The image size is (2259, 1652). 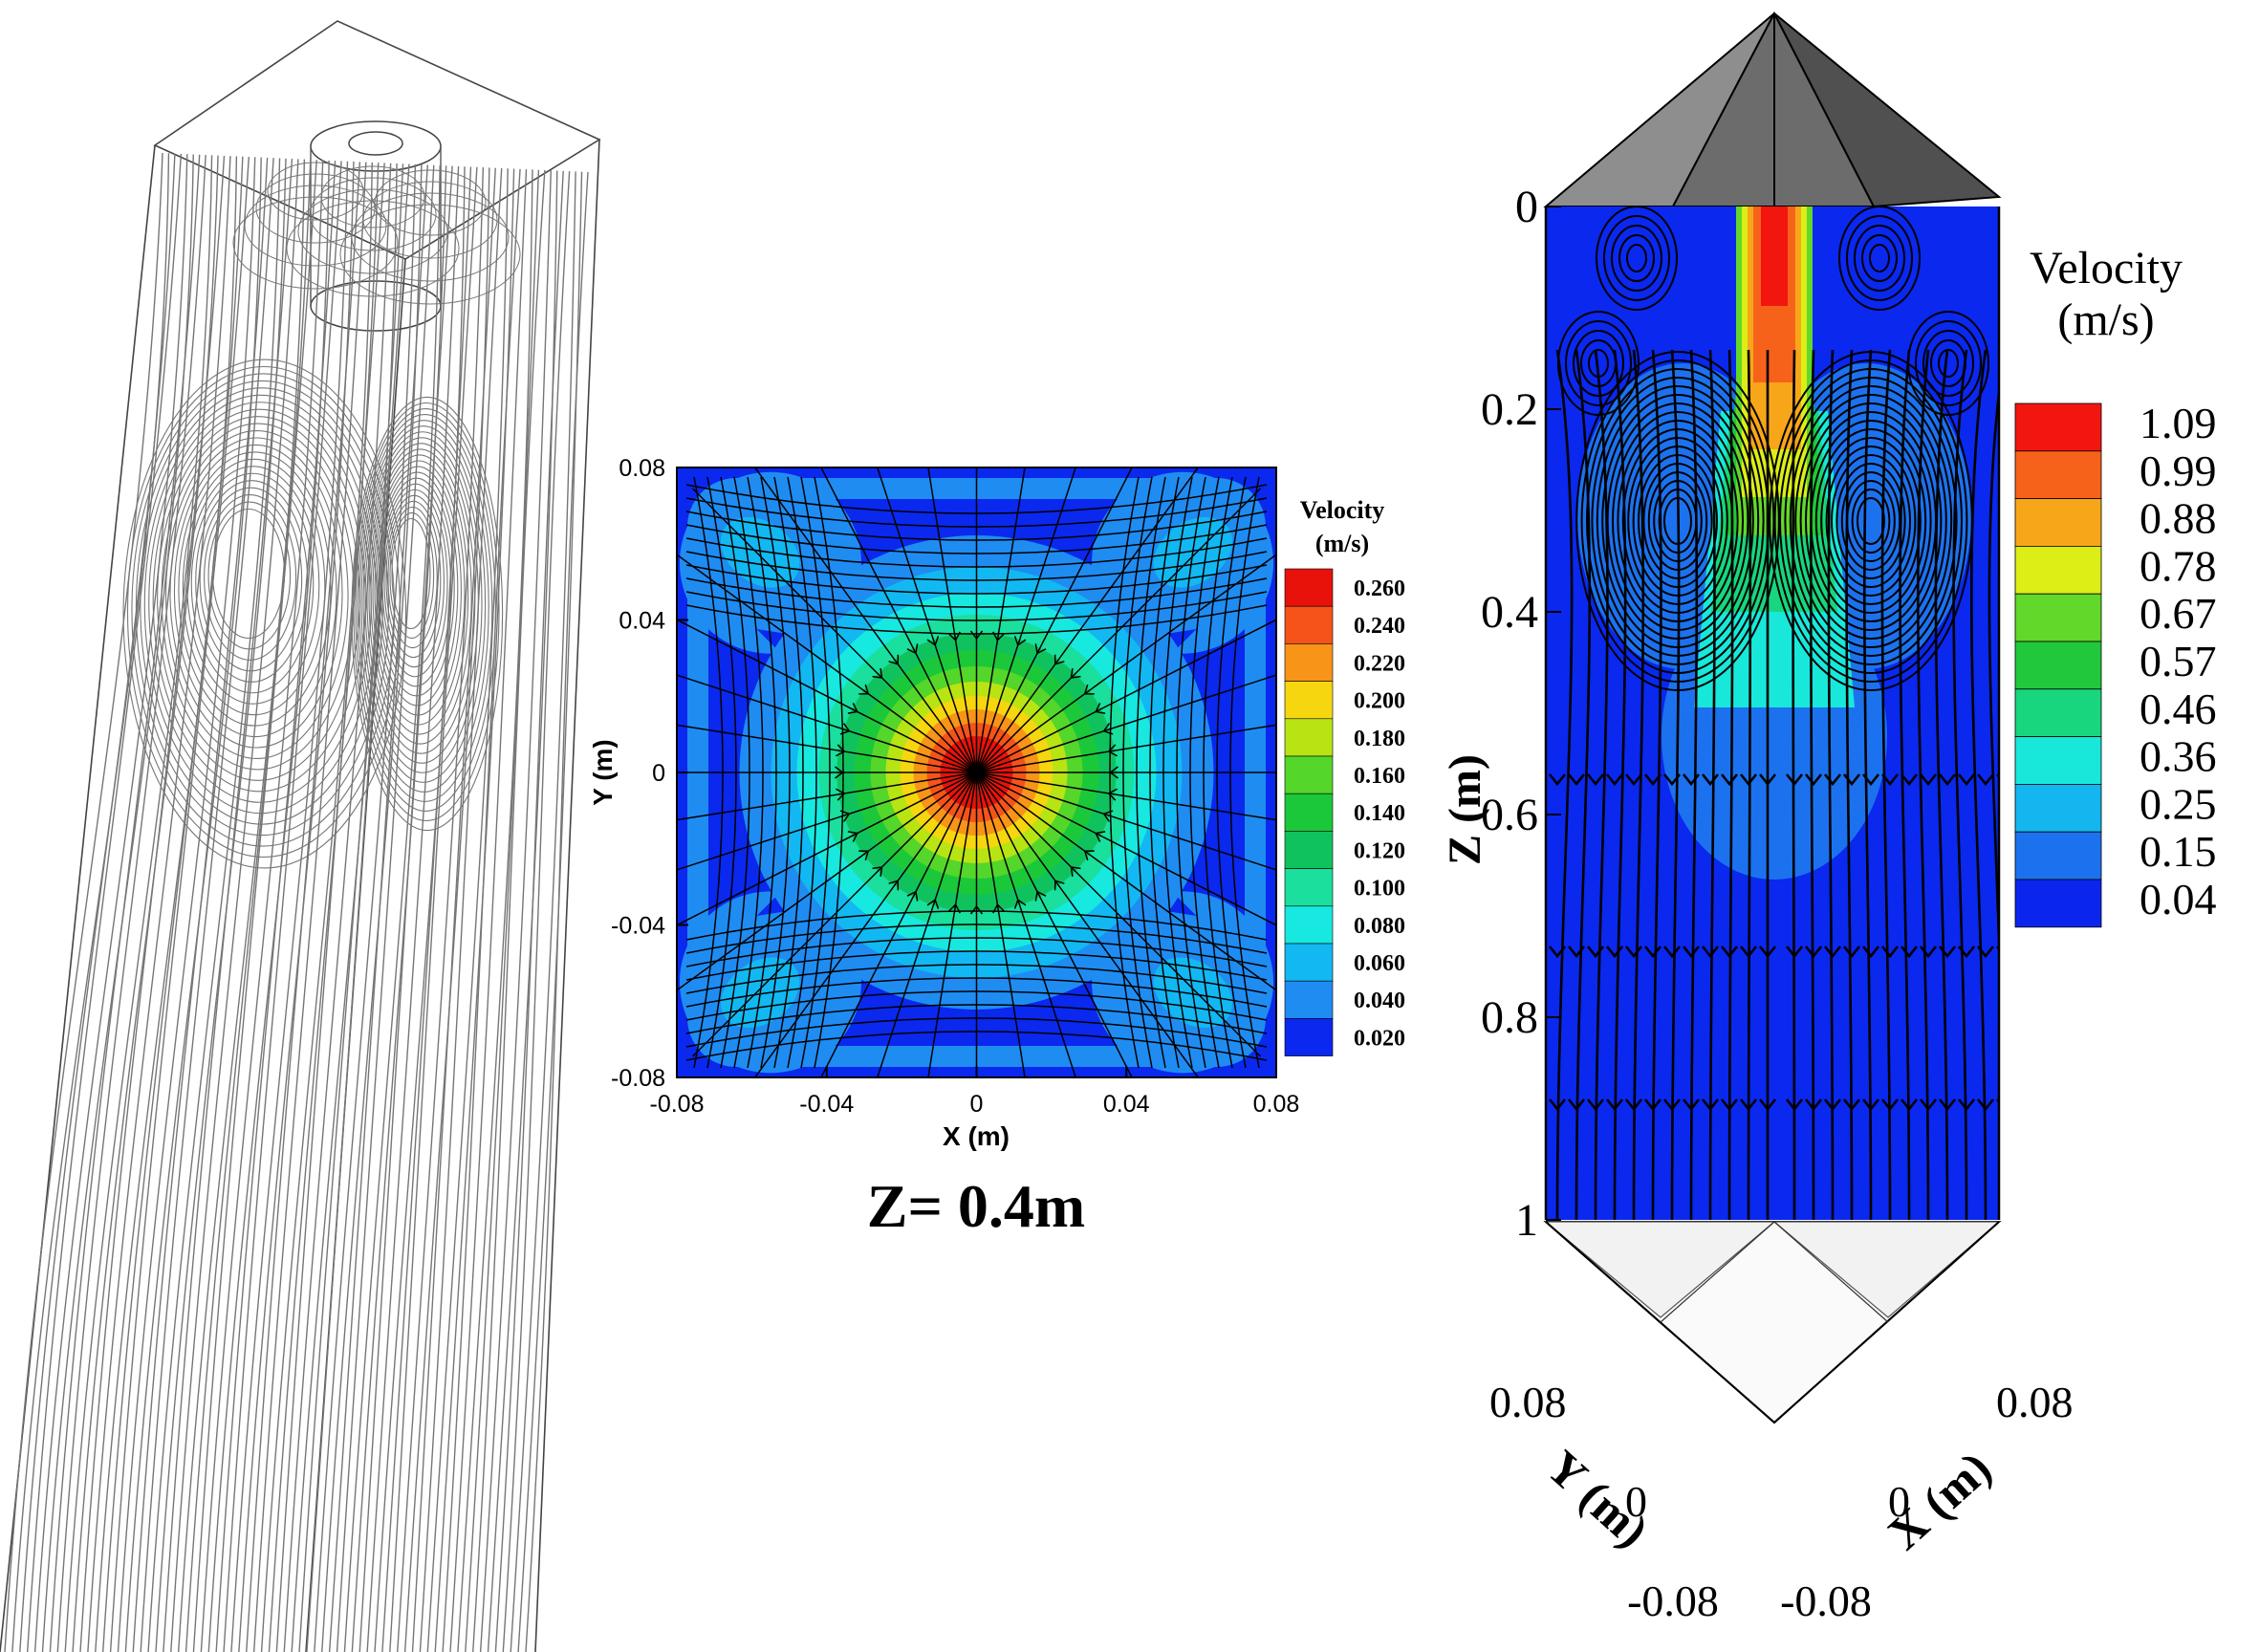 I want to click on legend-label: 0.67, so click(x=2178, y=613).